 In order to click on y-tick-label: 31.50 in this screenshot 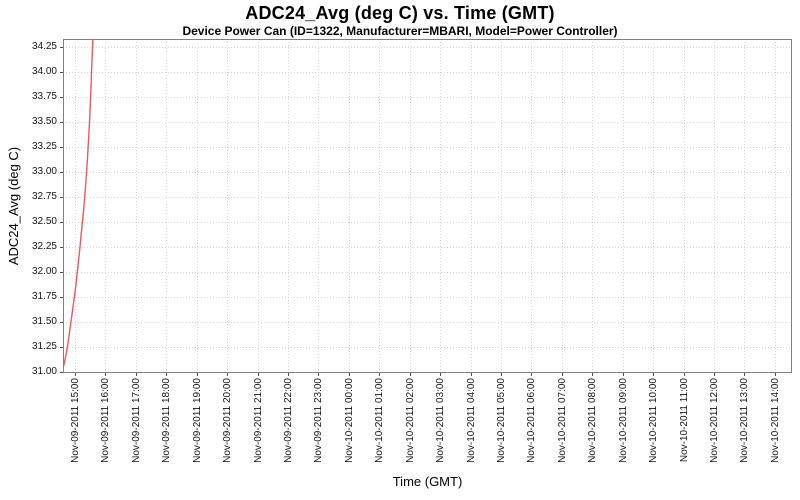, I will do `click(44, 321)`.